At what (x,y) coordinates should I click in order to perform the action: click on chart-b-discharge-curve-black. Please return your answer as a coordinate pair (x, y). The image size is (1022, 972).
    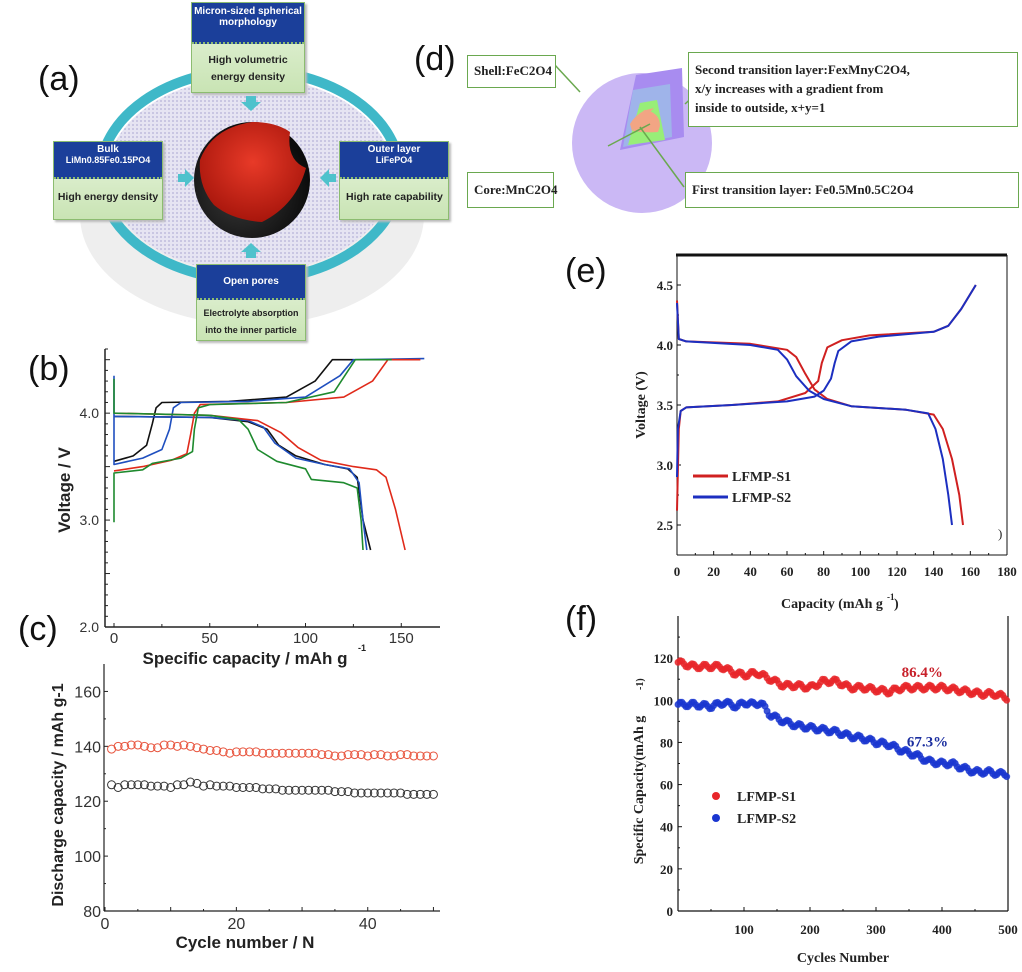
    Looking at the image, I should click on (242, 483).